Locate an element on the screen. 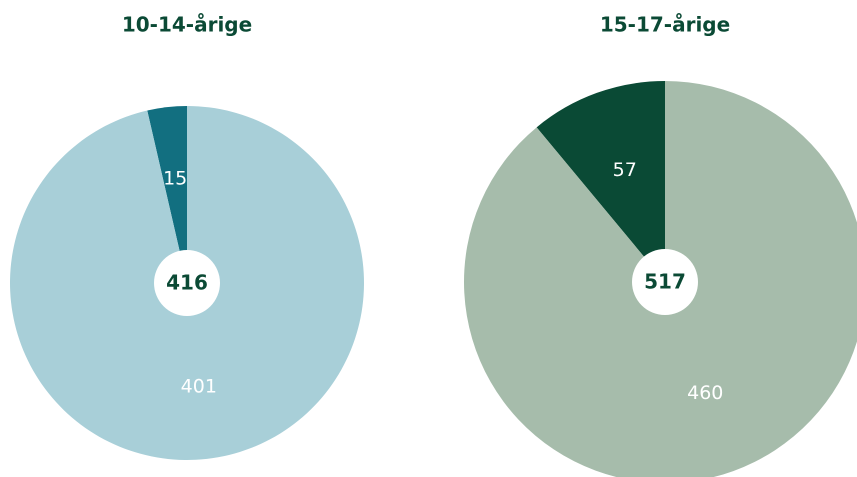  center-label: 416 is located at coordinates (187, 283).